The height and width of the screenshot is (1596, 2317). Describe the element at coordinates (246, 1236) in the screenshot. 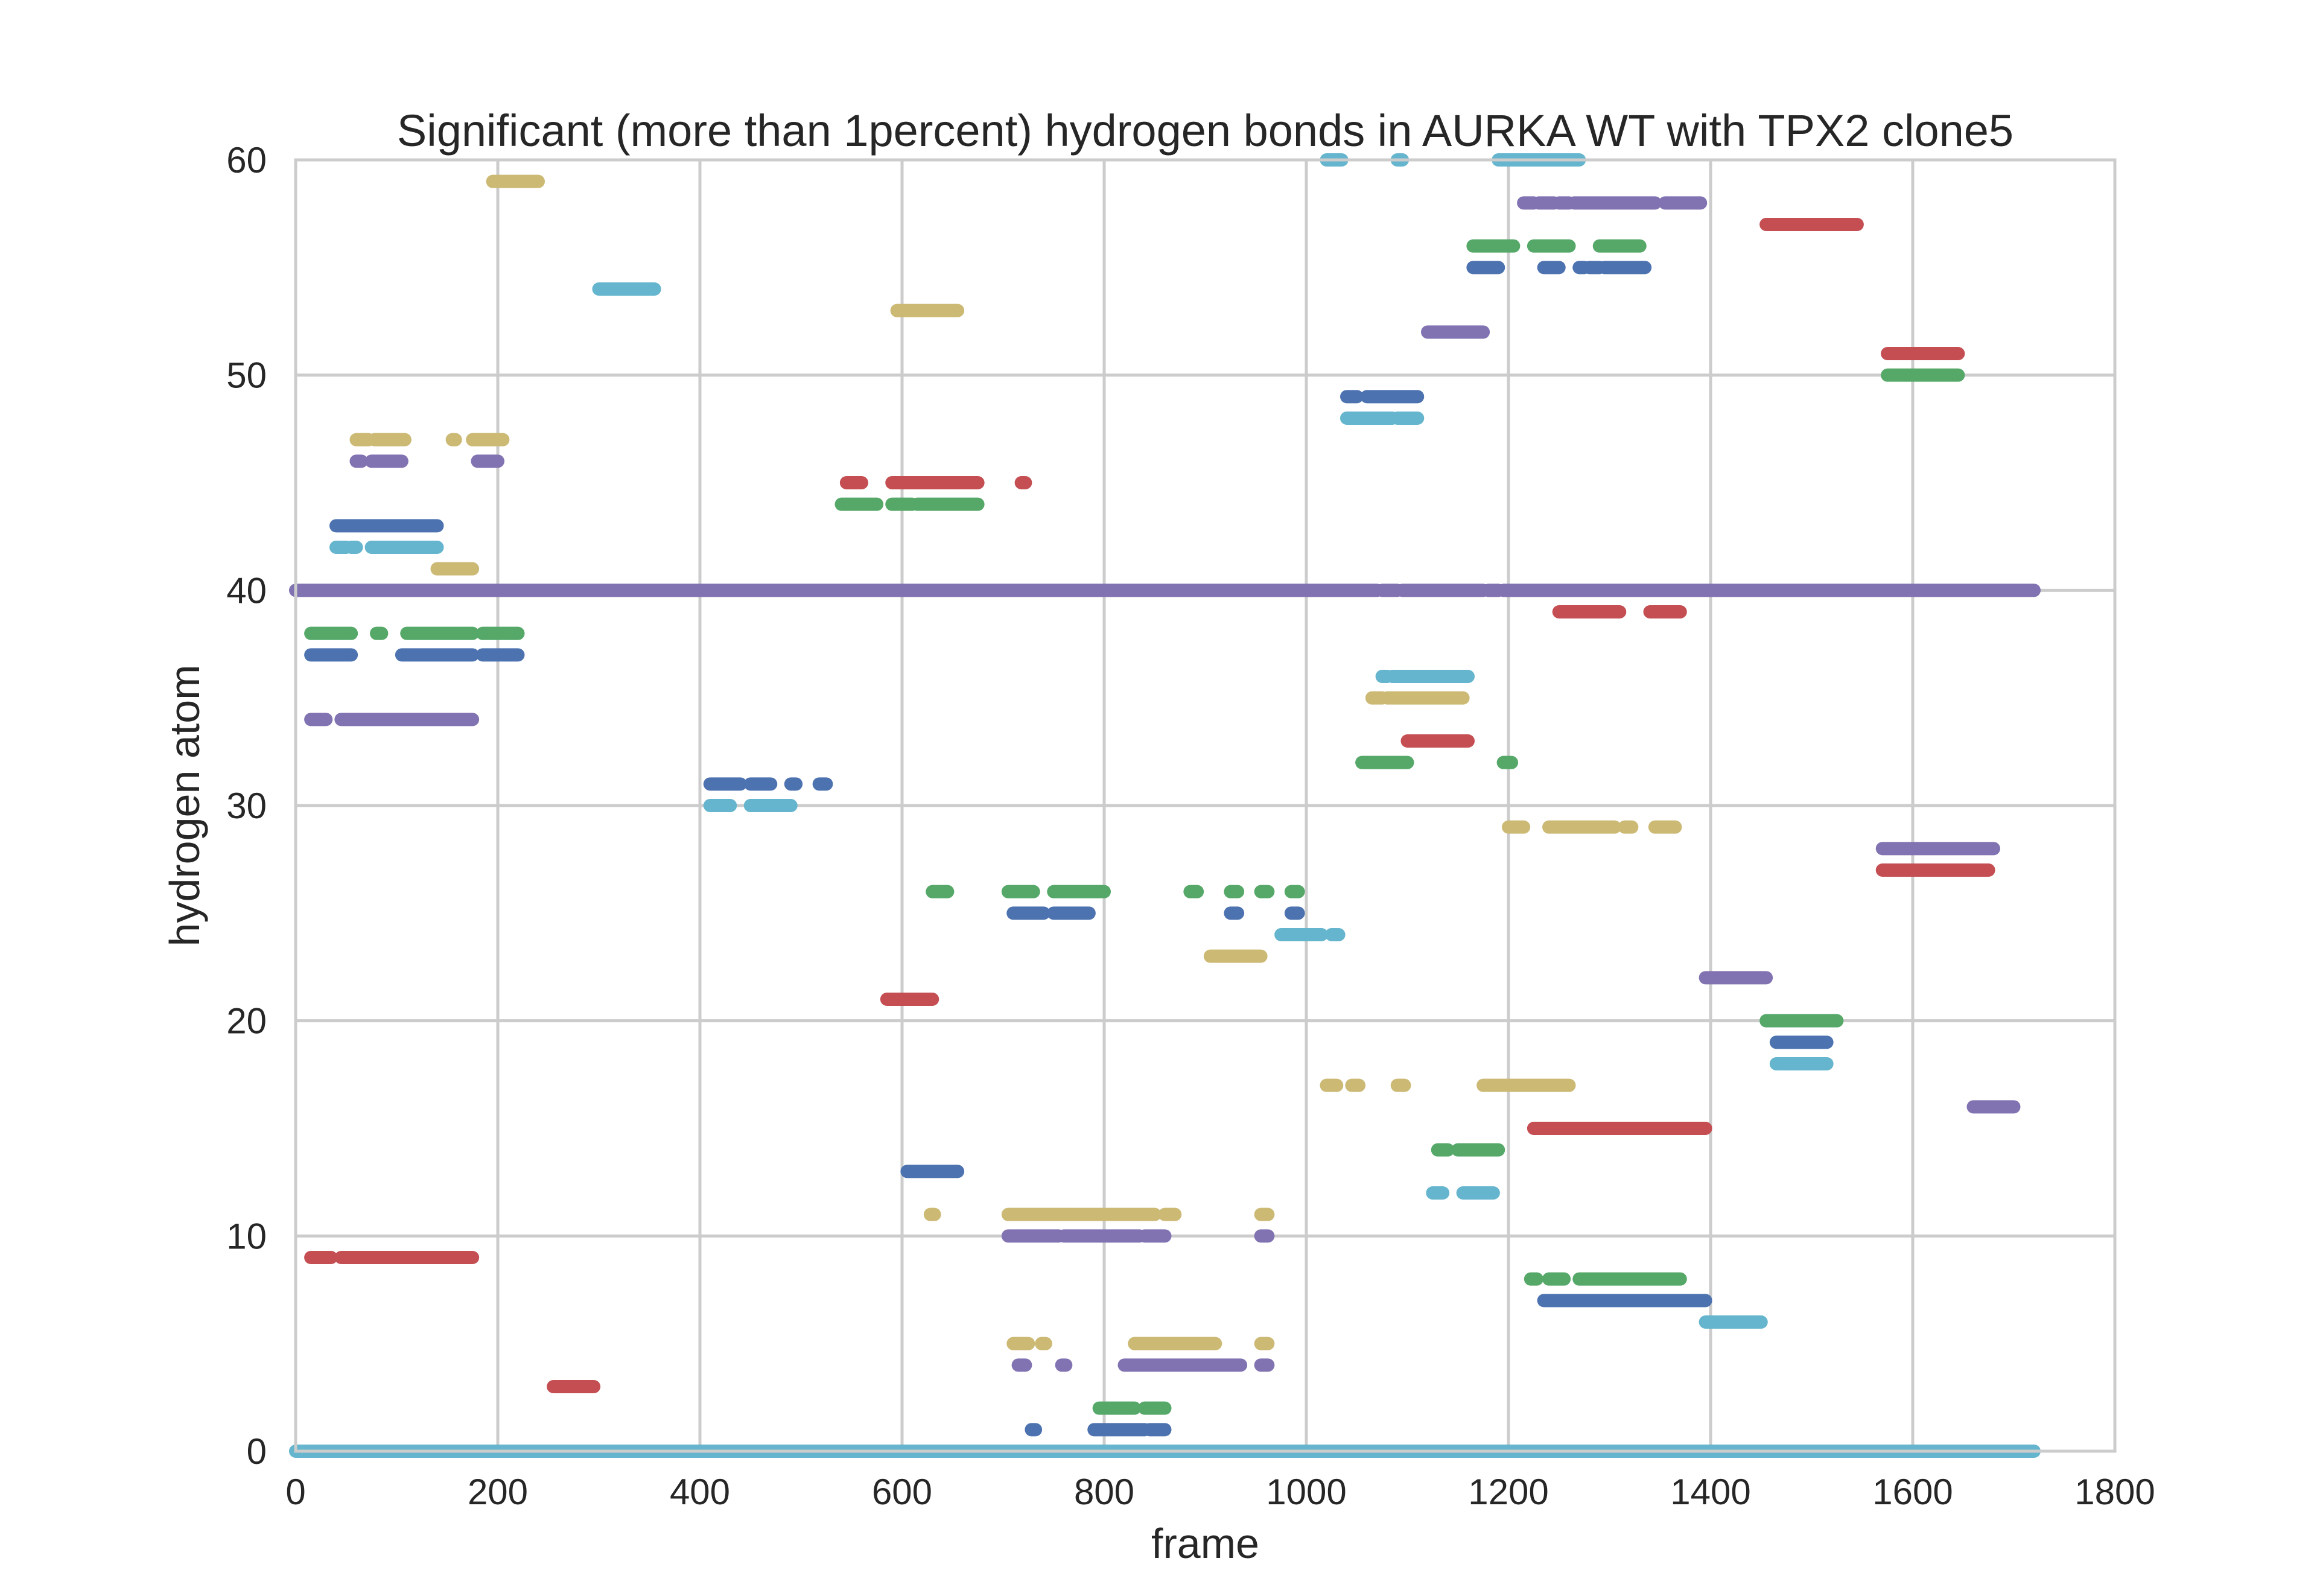

I see `y-tick-label: 10` at that location.